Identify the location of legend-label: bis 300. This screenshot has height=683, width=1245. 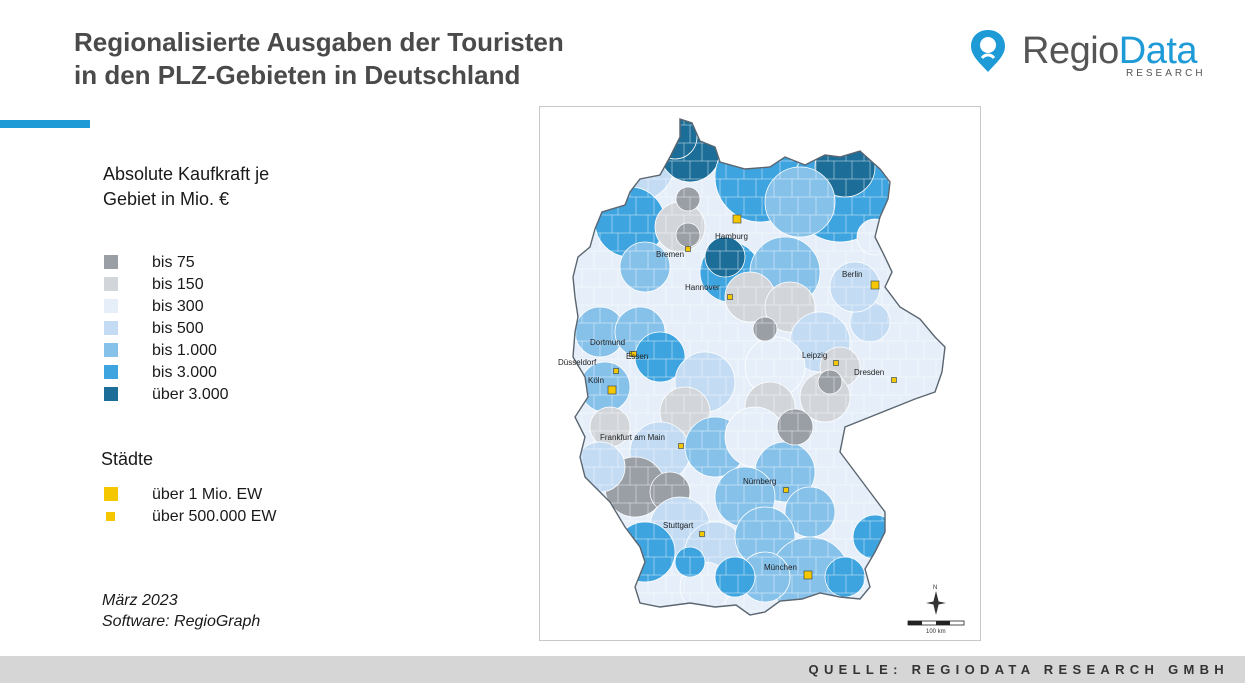
(178, 306).